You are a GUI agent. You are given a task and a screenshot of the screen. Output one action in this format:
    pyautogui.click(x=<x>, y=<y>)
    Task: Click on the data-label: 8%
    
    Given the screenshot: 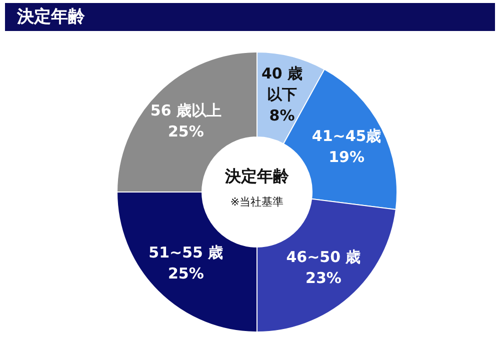 What is the action you would take?
    pyautogui.click(x=282, y=115)
    